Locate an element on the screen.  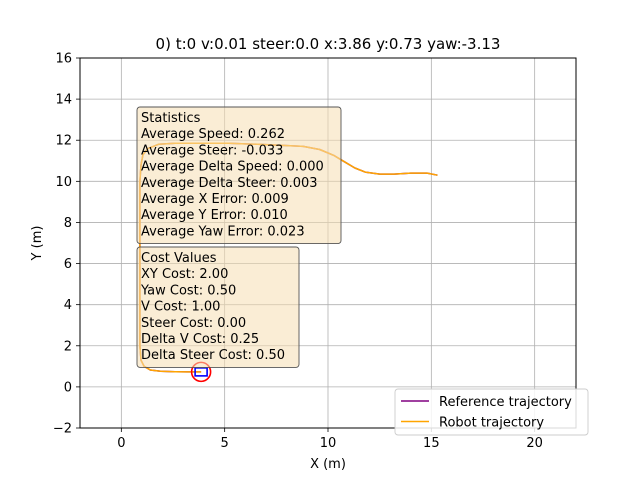
statistics-box is located at coordinates (239, 175).